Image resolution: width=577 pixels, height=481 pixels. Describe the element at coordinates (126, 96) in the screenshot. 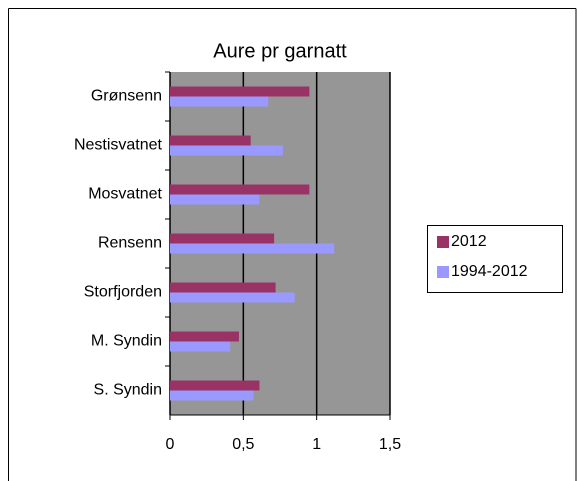

I see `y-tick-label: Grønsenn` at that location.